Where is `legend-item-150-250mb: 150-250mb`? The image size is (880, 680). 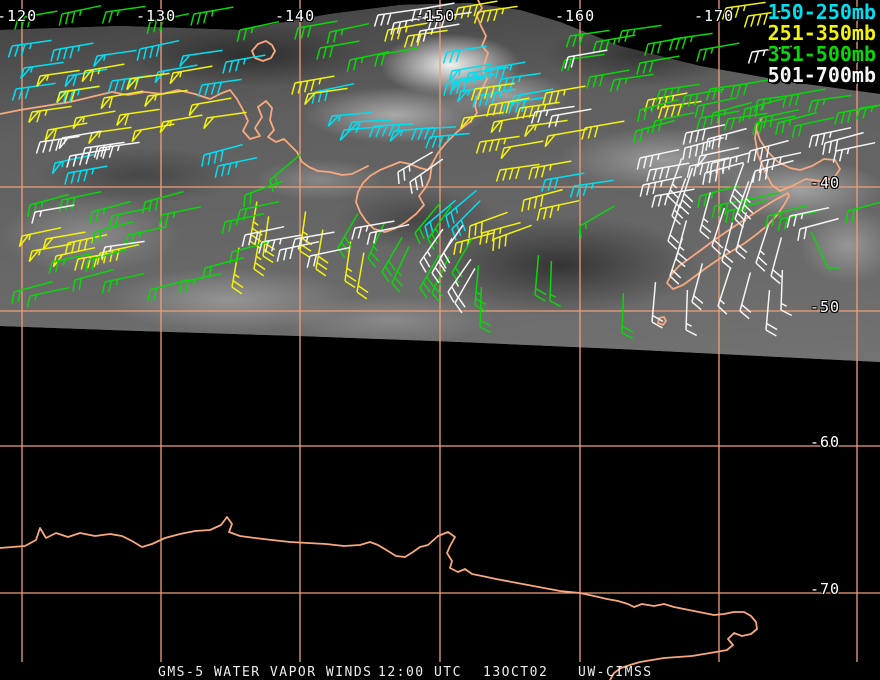 legend-item-150-250mb: 150-250mb is located at coordinates (821, 12).